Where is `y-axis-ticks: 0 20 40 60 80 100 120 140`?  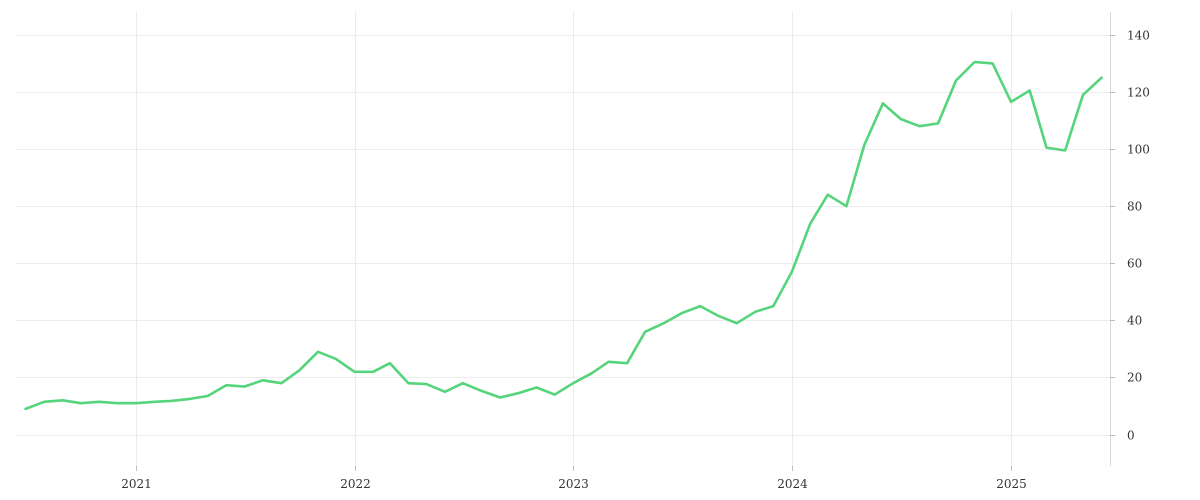 y-axis-ticks: 0 20 40 60 80 100 120 140 is located at coordinates (1130, 236).